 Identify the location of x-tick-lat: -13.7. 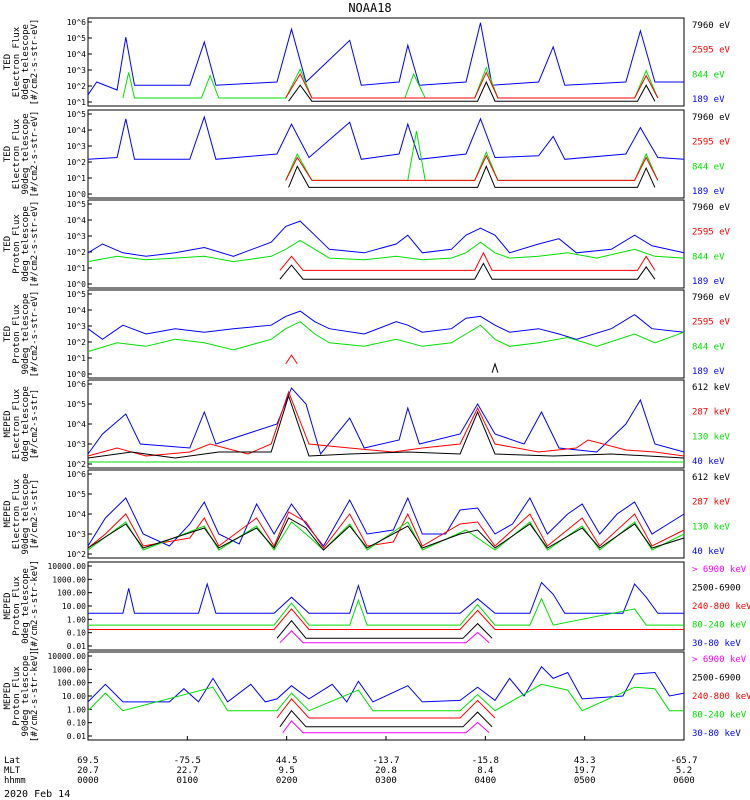
(385, 761).